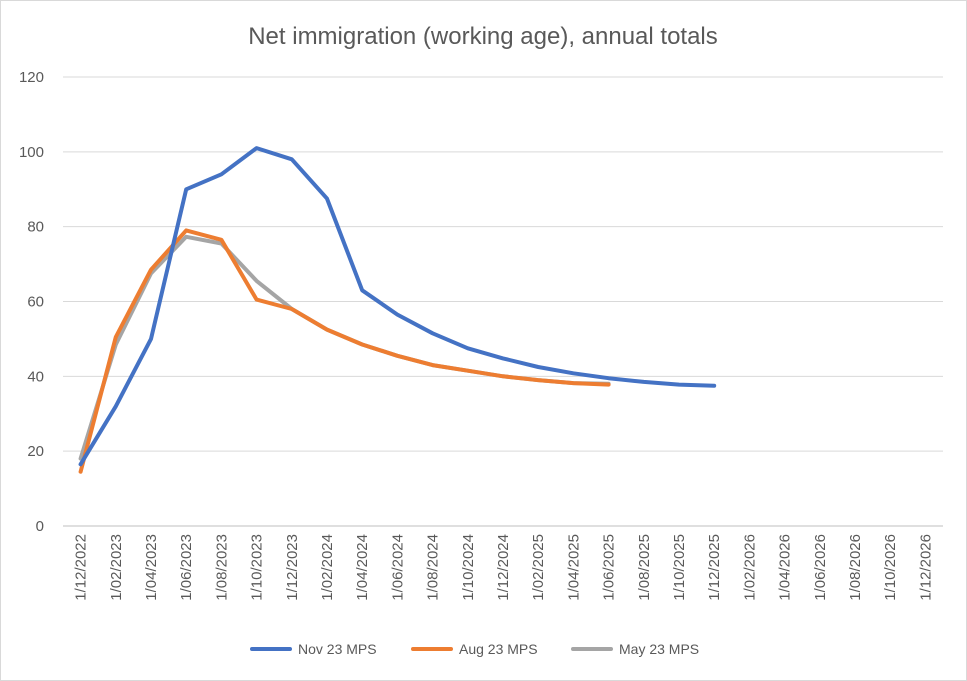 Image resolution: width=967 pixels, height=681 pixels. Describe the element at coordinates (503, 567) in the screenshot. I see `x-tick-label: 1/12/2024` at that location.